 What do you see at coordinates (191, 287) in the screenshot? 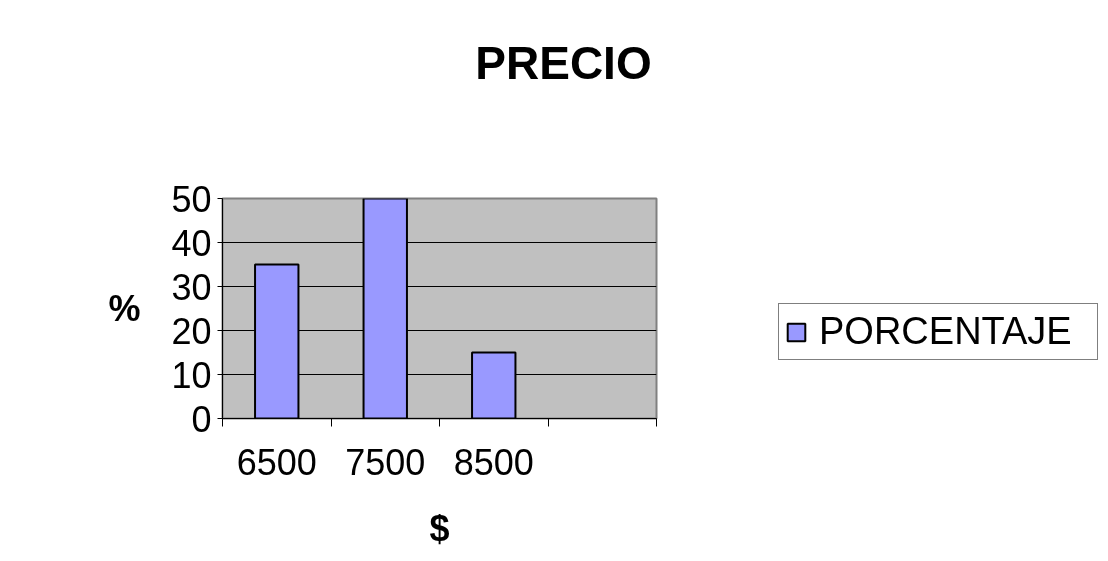
I see `y-tick-label: 30` at bounding box center [191, 287].